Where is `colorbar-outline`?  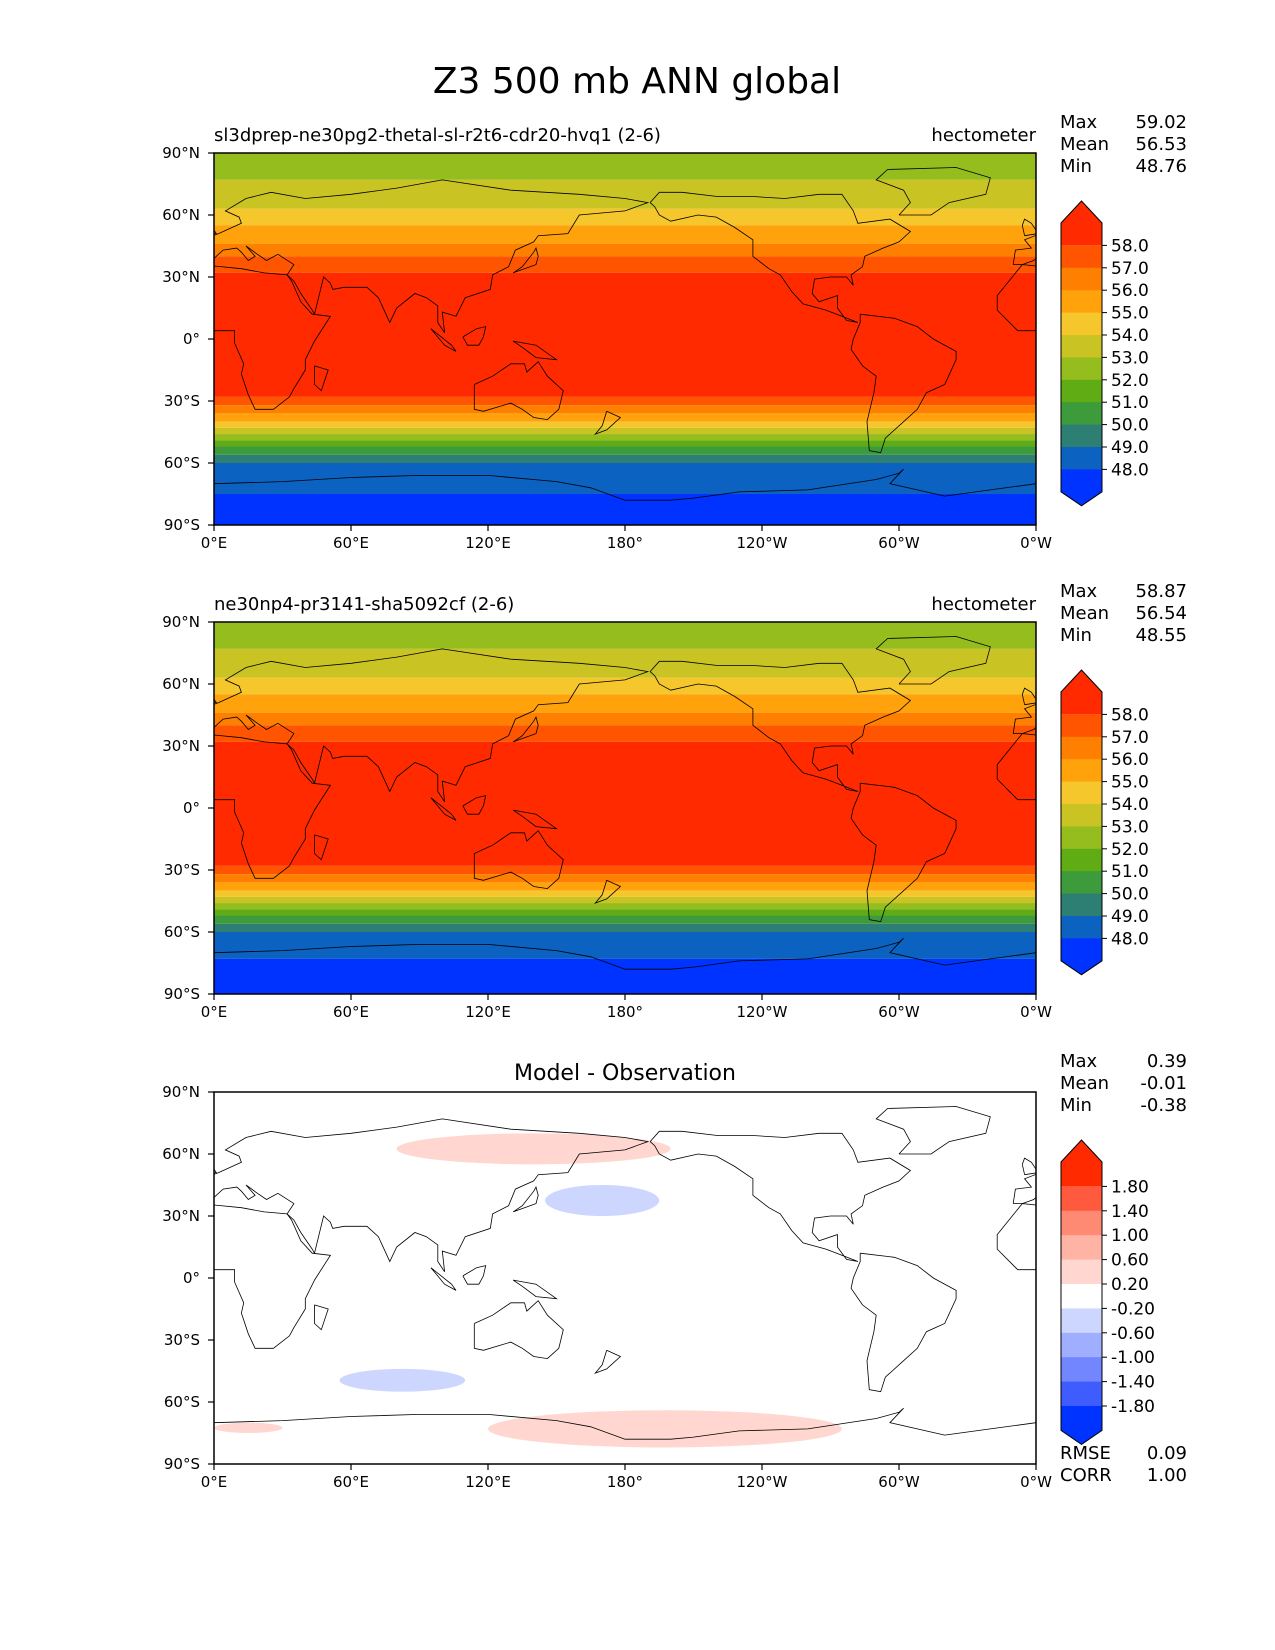
colorbar-outline is located at coordinates (1081, 822).